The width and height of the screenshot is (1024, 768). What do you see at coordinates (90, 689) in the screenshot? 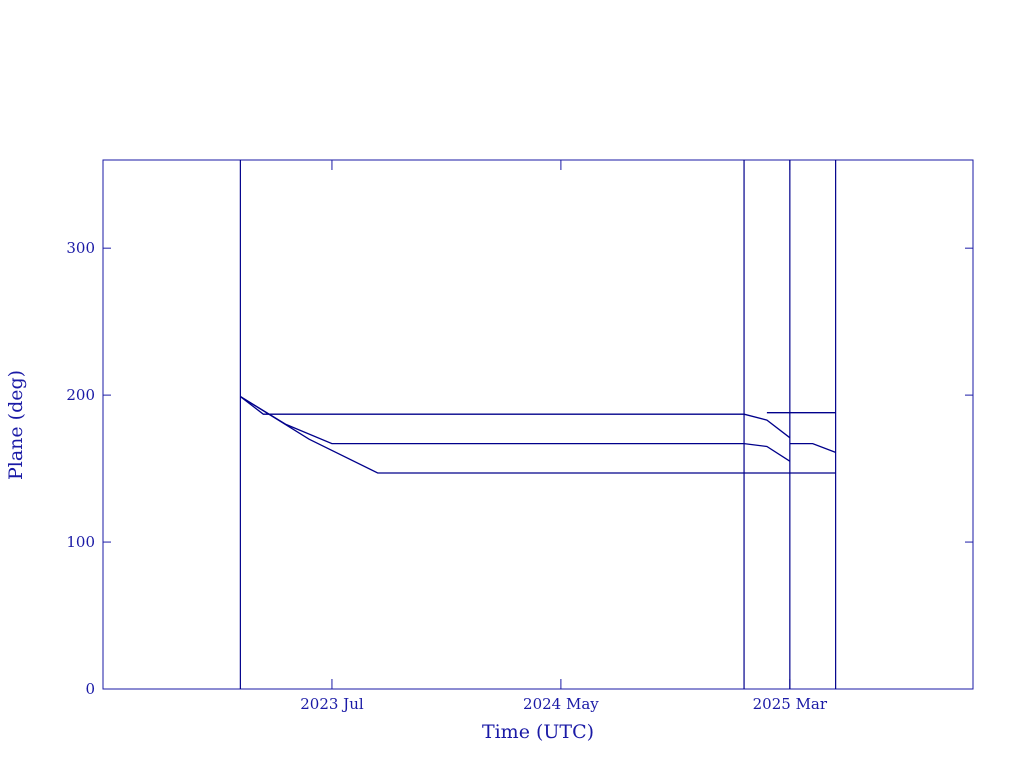
I see `y-tick-label: 0` at bounding box center [90, 689].